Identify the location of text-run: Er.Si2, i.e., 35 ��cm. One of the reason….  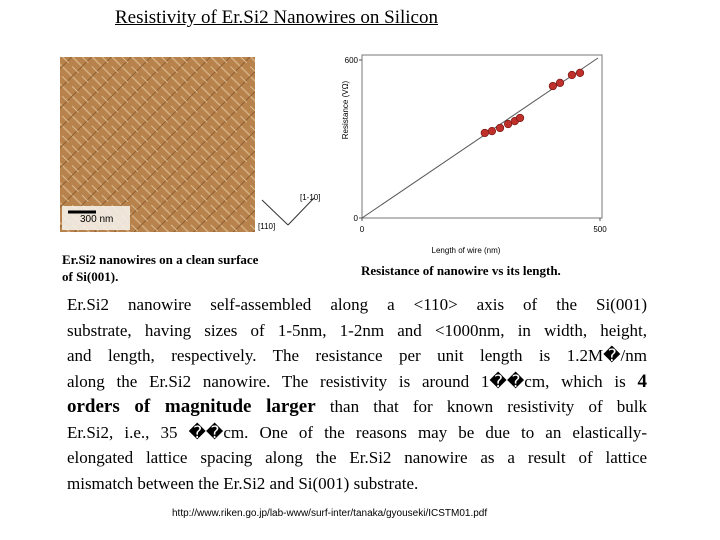
(357, 432).